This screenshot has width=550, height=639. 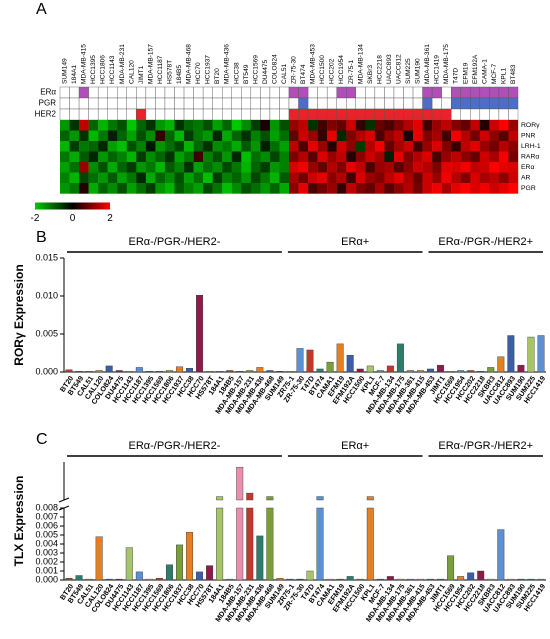 What do you see at coordinates (341, 69) in the screenshot?
I see `column-label: HCC1954` at bounding box center [341, 69].